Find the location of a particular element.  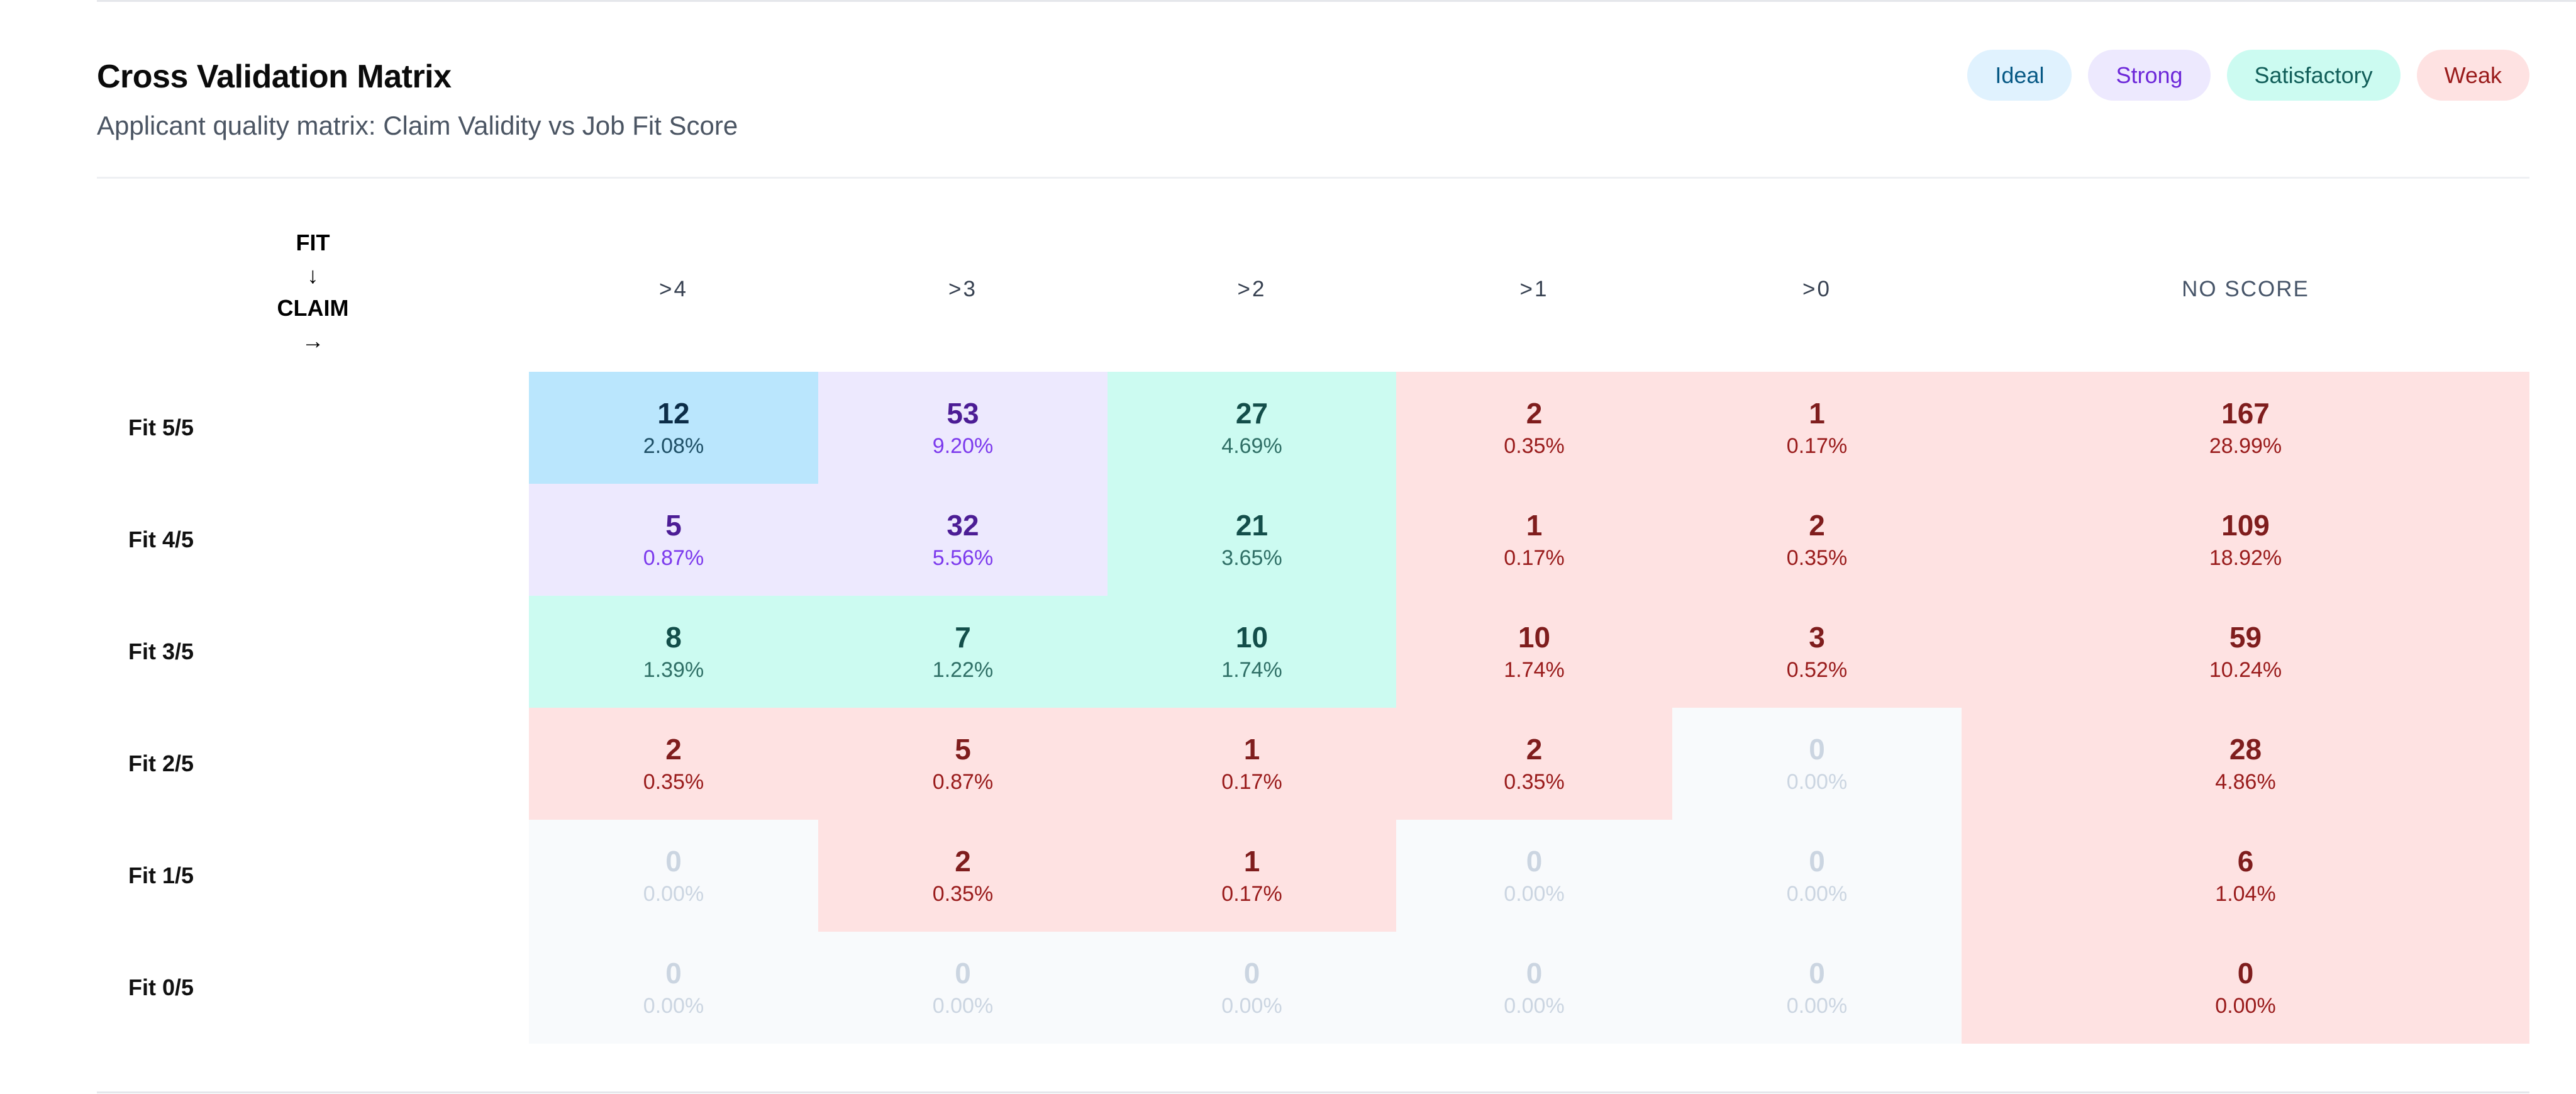

matrix-cell-satisfactory: 8 1.39% is located at coordinates (673, 652).